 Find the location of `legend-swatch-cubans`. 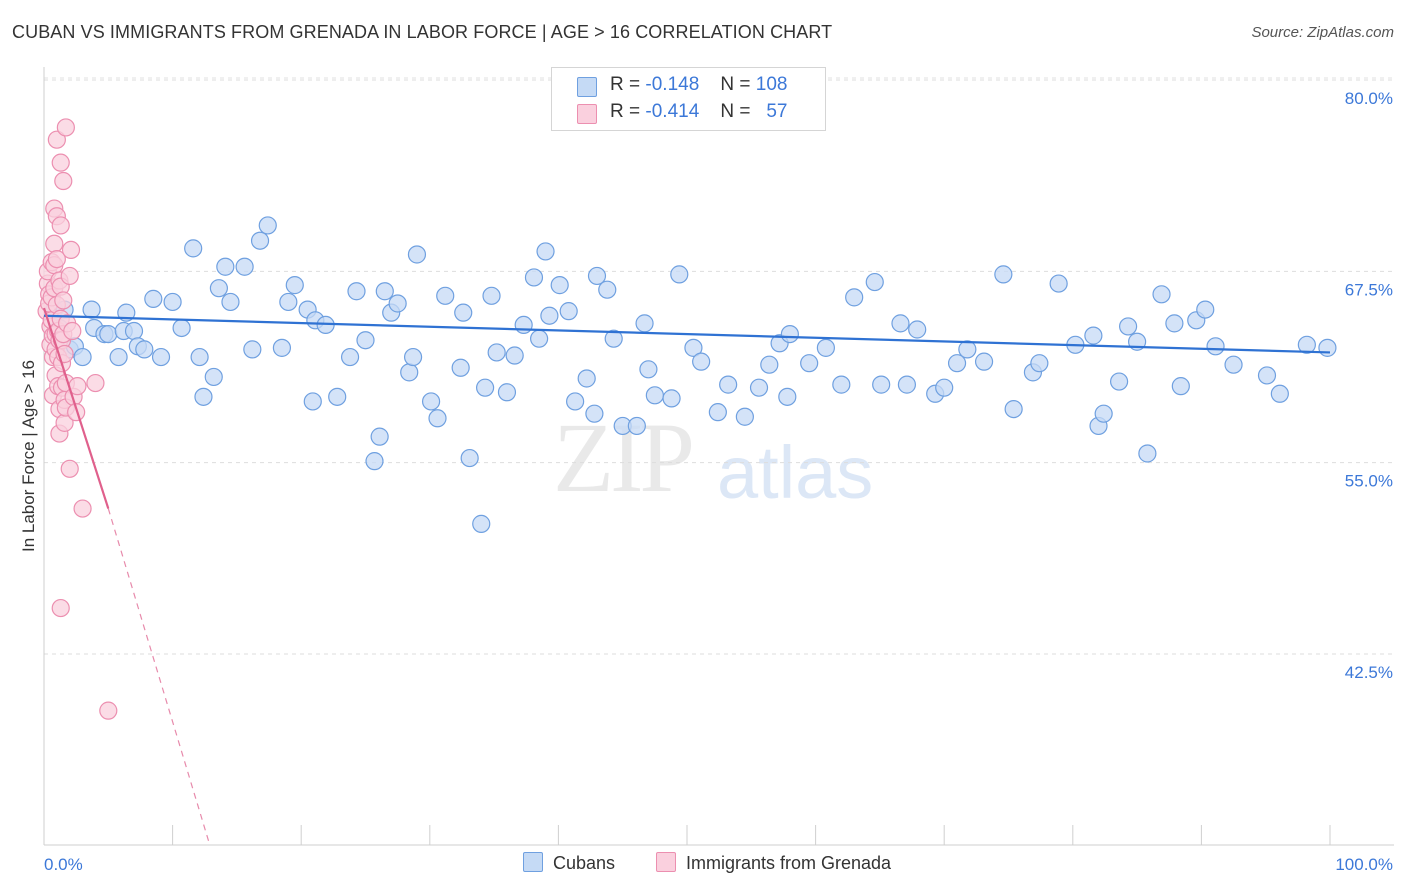

legend-swatch-cubans is located at coordinates (587, 87).